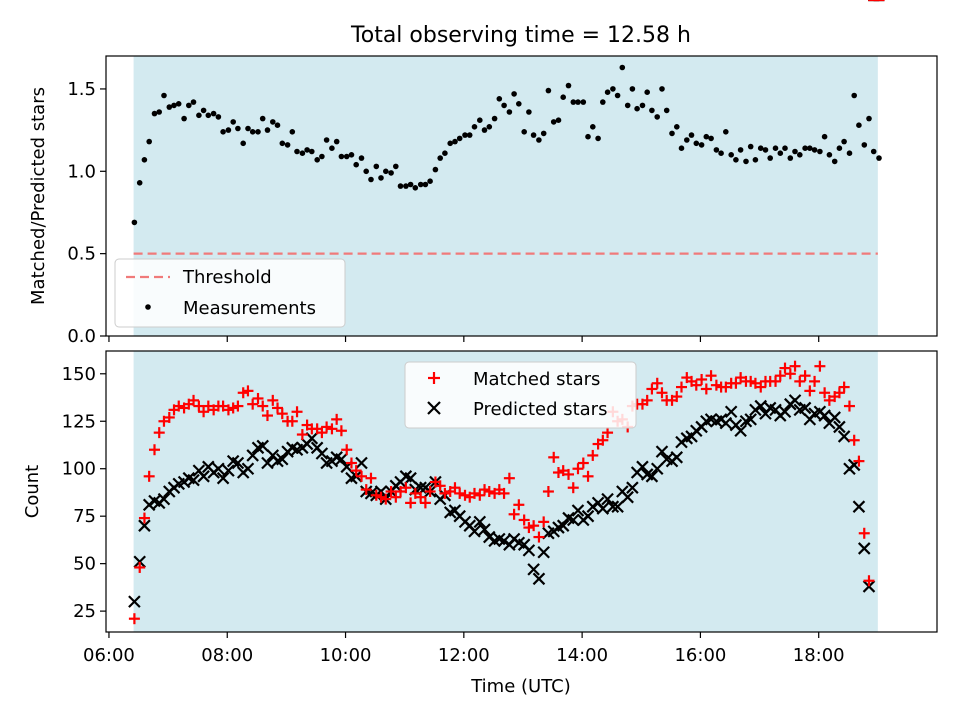  What do you see at coordinates (582, 655) in the screenshot?
I see `x-tick-label: 14:00` at bounding box center [582, 655].